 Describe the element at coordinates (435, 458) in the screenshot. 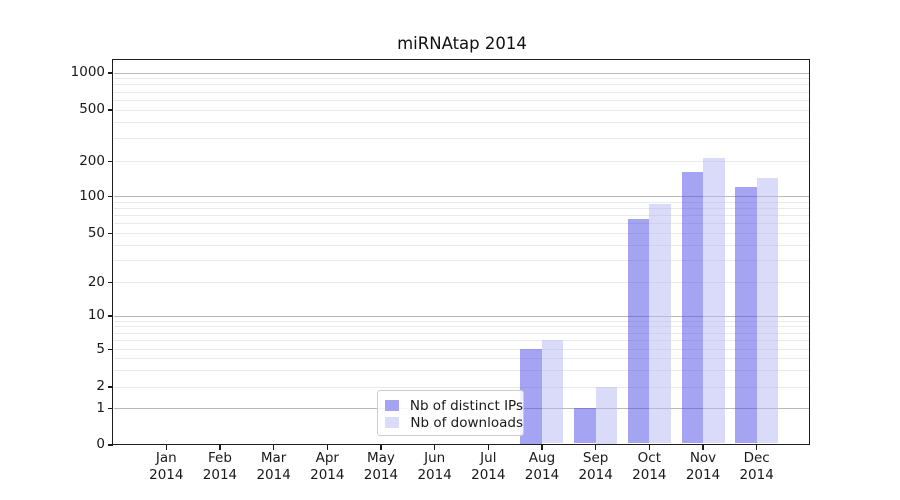

I see `x-tick-month: Jun` at that location.